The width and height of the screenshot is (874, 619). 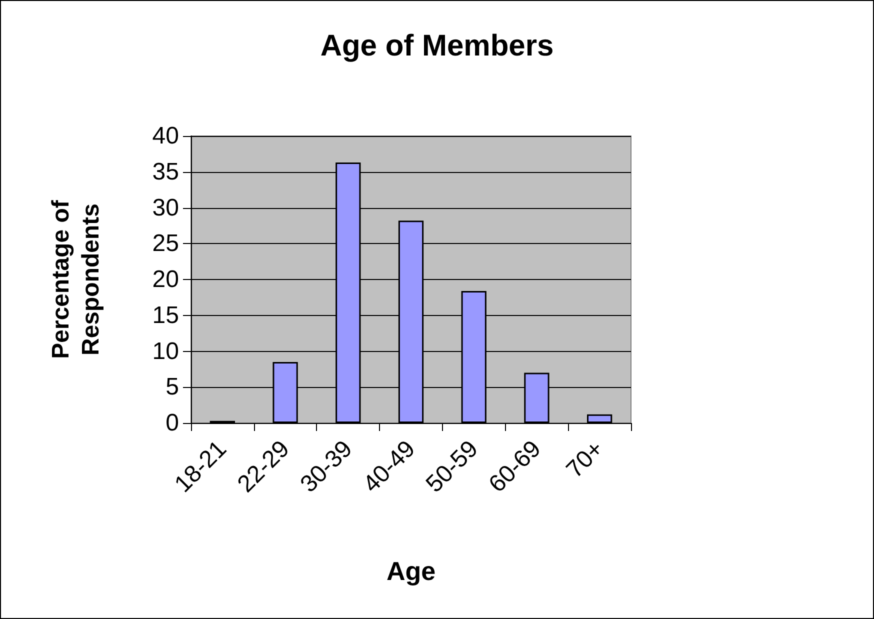 I want to click on y-tick-label: 40, so click(x=165, y=136).